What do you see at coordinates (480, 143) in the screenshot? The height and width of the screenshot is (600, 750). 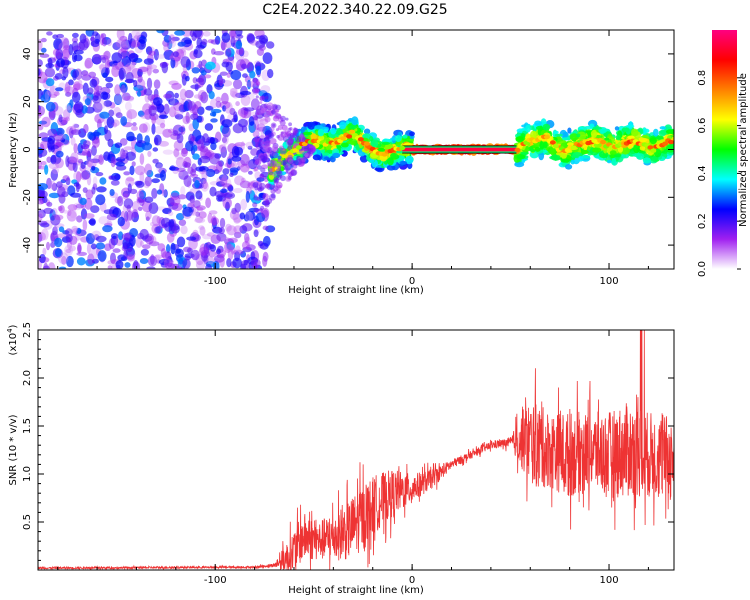 I see `spectrogram-ridge` at bounding box center [480, 143].